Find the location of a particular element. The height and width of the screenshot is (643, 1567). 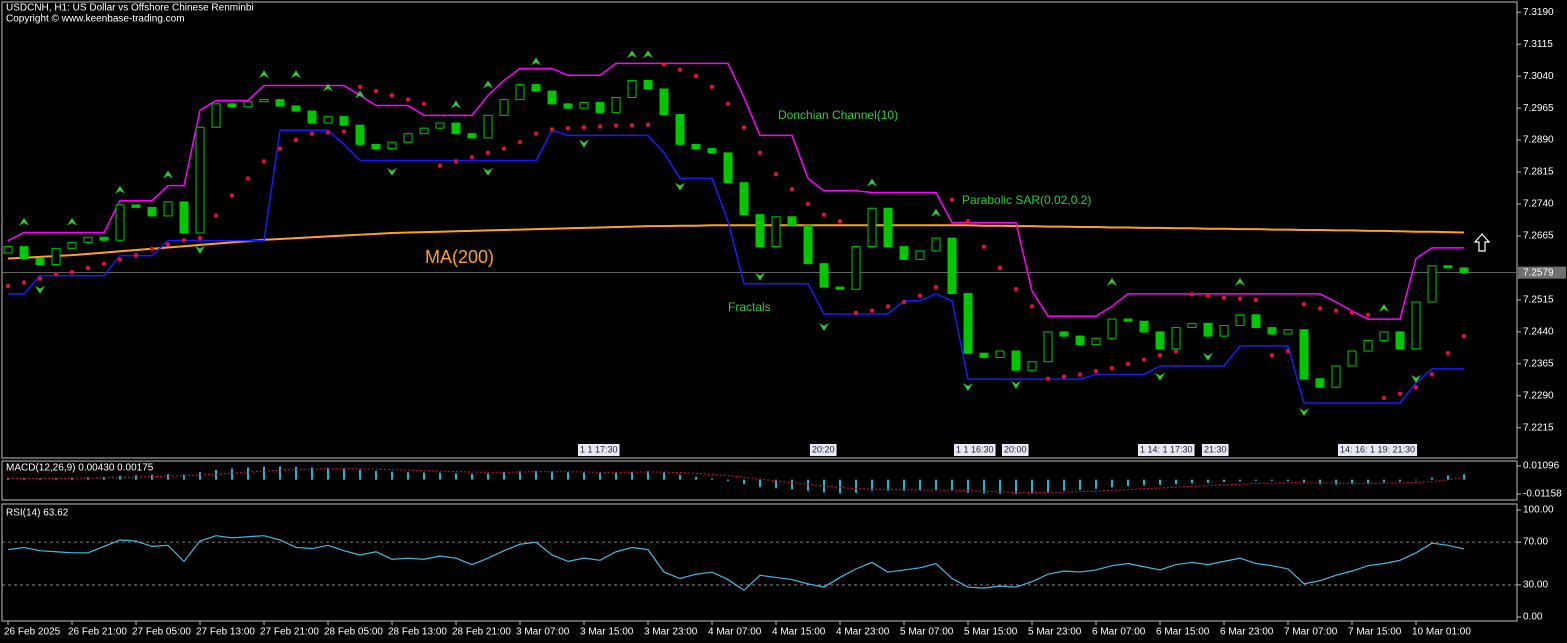

x-tick-label: 7 Mar 07:00 is located at coordinates (1311, 632).